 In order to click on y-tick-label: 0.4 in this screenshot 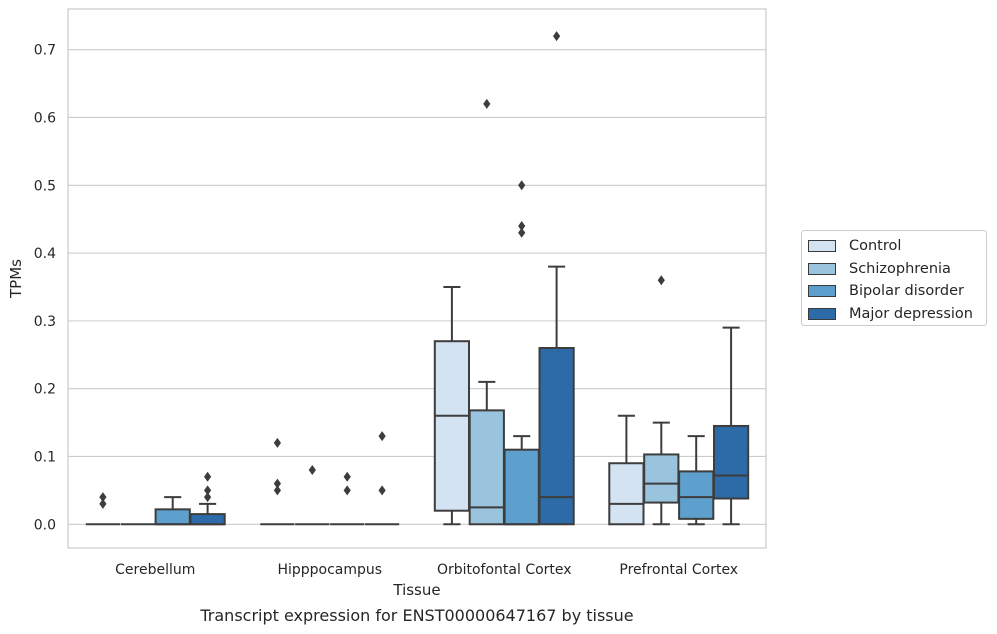, I will do `click(45, 254)`.